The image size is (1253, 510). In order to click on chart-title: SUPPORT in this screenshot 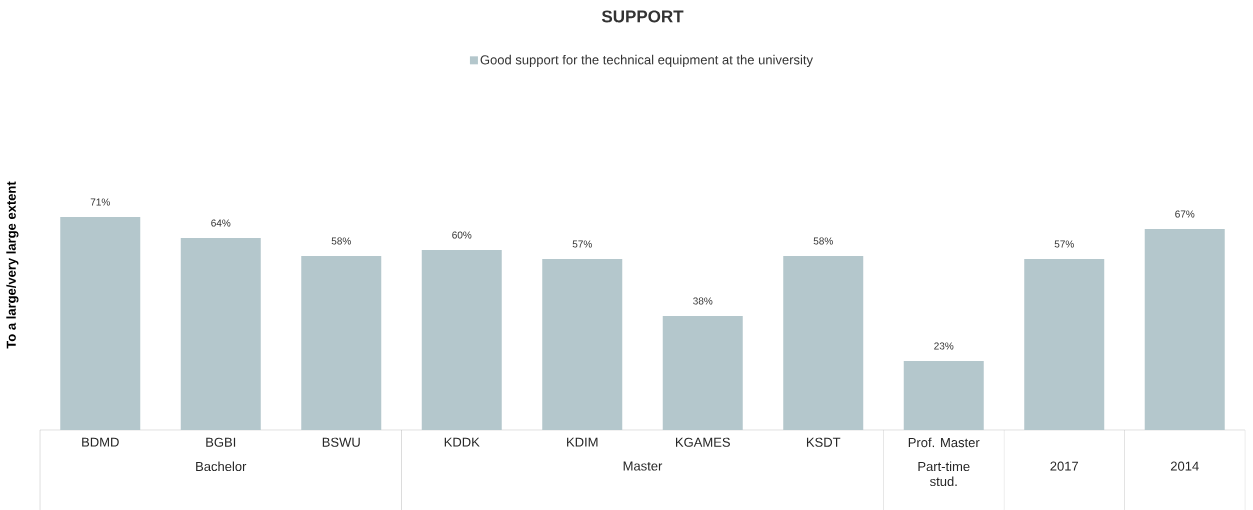, I will do `click(642, 16)`.